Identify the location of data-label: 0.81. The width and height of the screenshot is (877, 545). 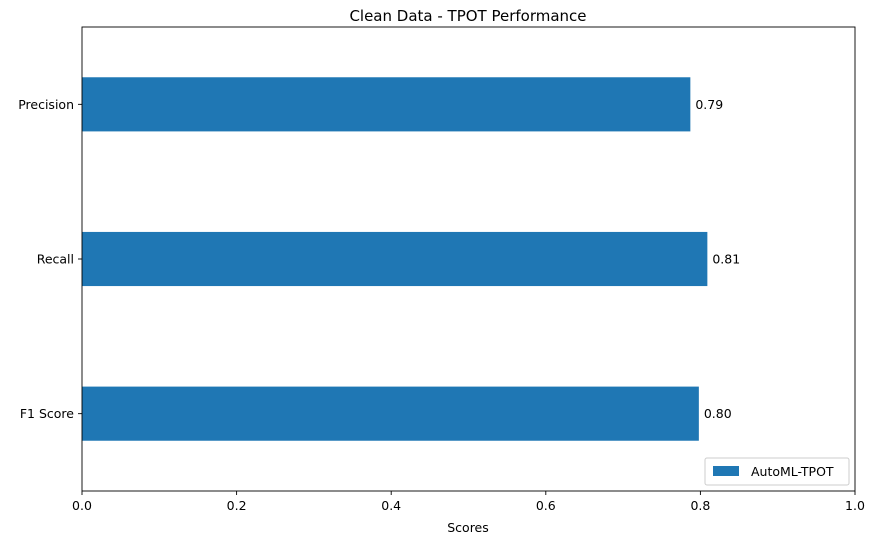
(726, 259).